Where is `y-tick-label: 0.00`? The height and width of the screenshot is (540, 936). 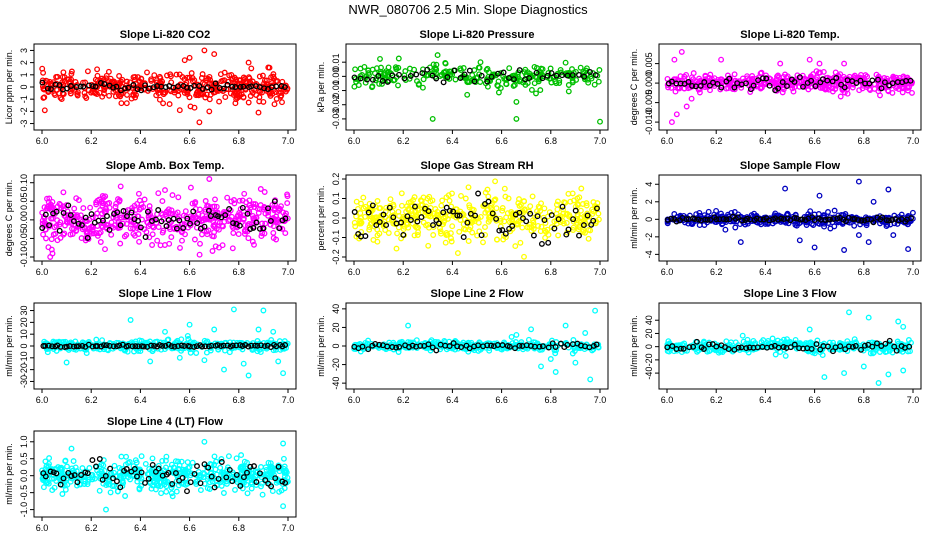 y-tick-label: 0.00 is located at coordinates (24, 220).